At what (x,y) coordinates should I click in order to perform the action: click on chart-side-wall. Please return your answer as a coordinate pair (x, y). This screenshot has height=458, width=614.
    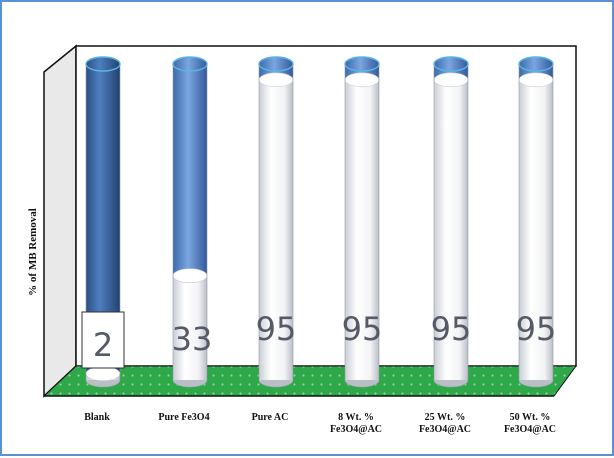
    Looking at the image, I should click on (60, 221).